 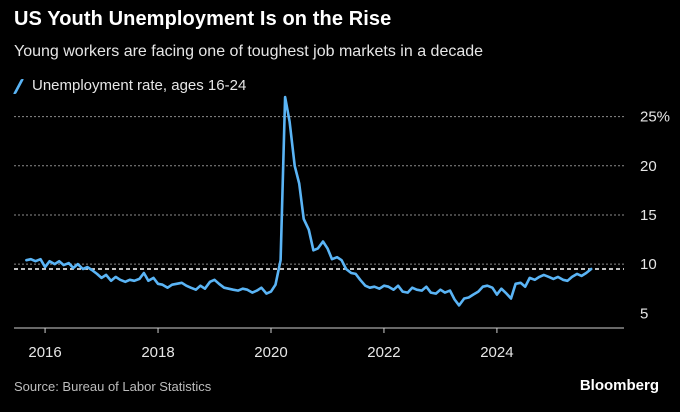 I want to click on x-axis: 2016 2018 2020 2022 2024, so click(x=319, y=344).